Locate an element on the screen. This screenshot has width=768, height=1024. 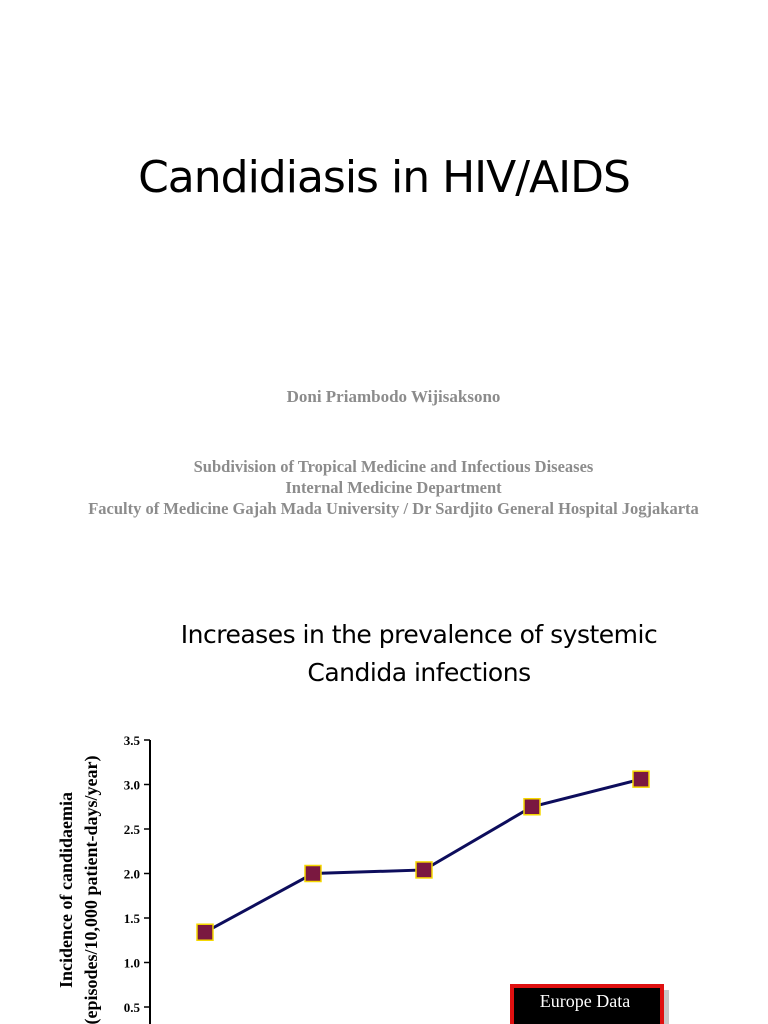
author: Doni Priambodo Wijisaksono is located at coordinates (393, 396).